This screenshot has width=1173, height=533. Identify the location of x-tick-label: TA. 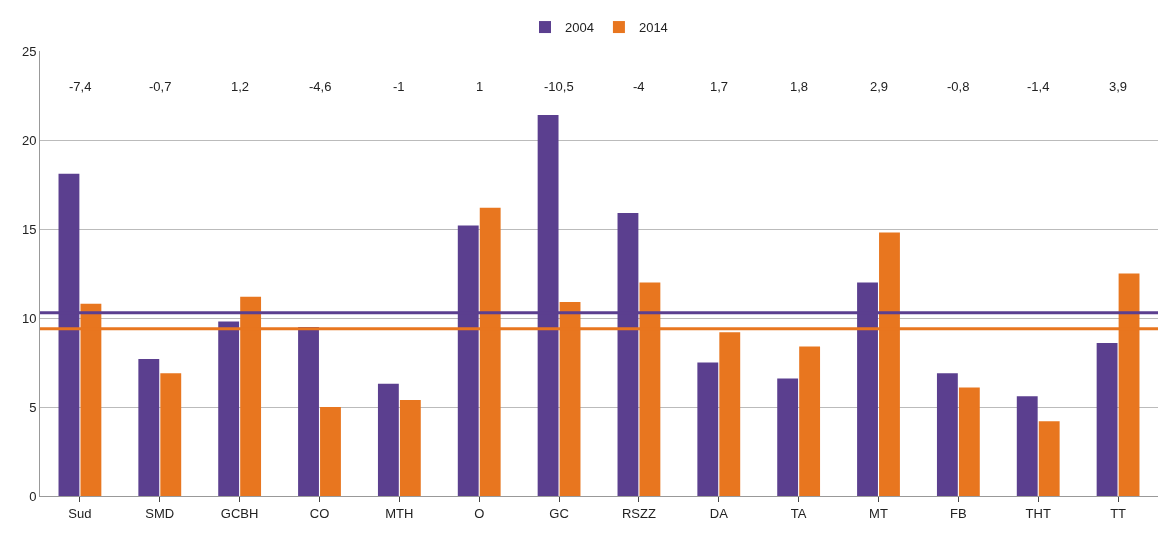
(798, 513).